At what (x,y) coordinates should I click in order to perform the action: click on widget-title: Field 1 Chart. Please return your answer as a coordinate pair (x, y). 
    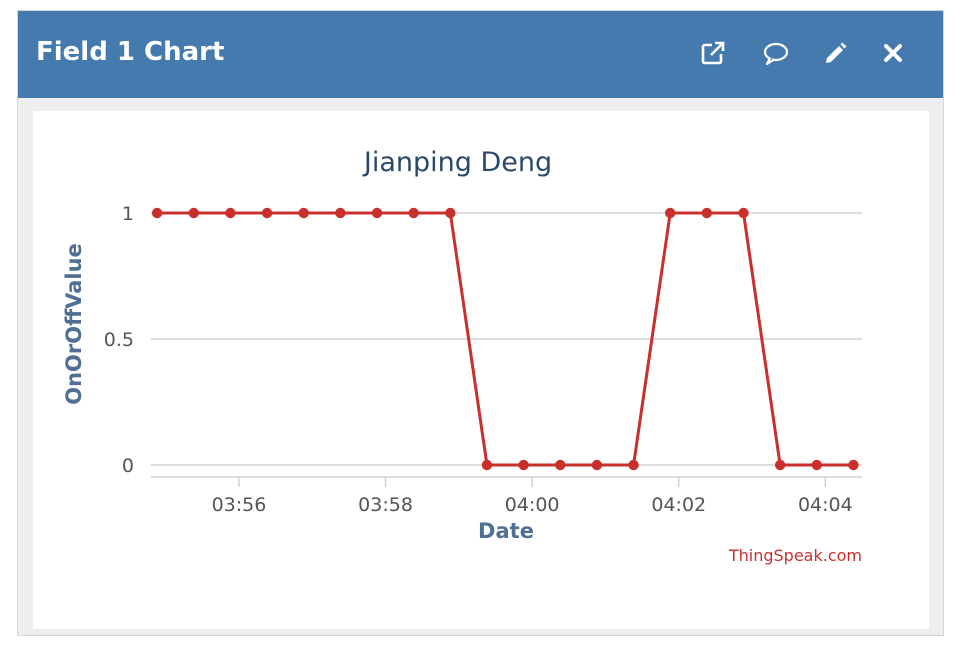
    Looking at the image, I should click on (130, 52).